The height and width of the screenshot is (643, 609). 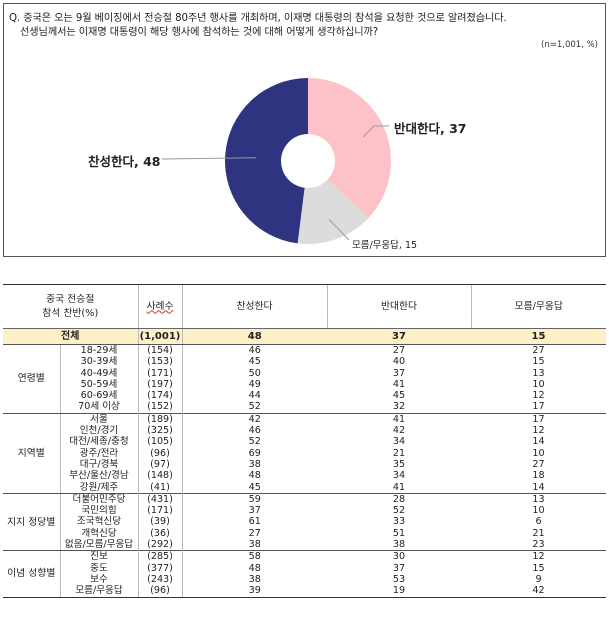 I want to click on row-oppose: 41, so click(x=399, y=487).